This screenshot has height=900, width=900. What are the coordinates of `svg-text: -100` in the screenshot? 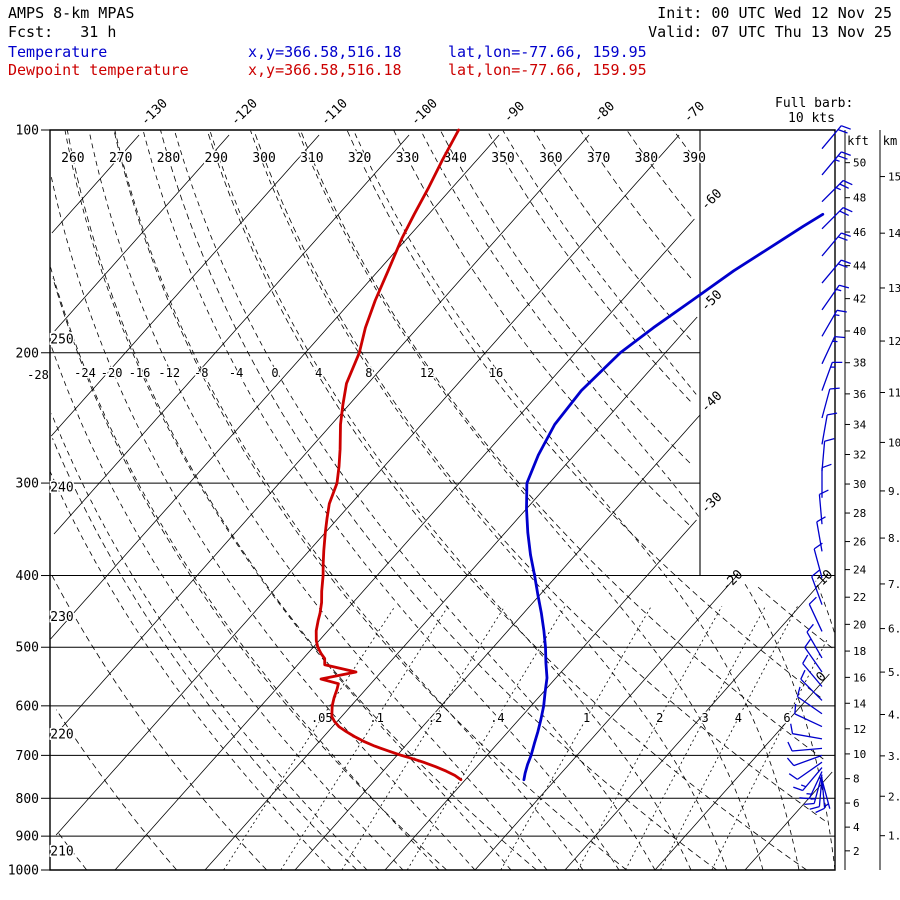 It's located at (424, 112).